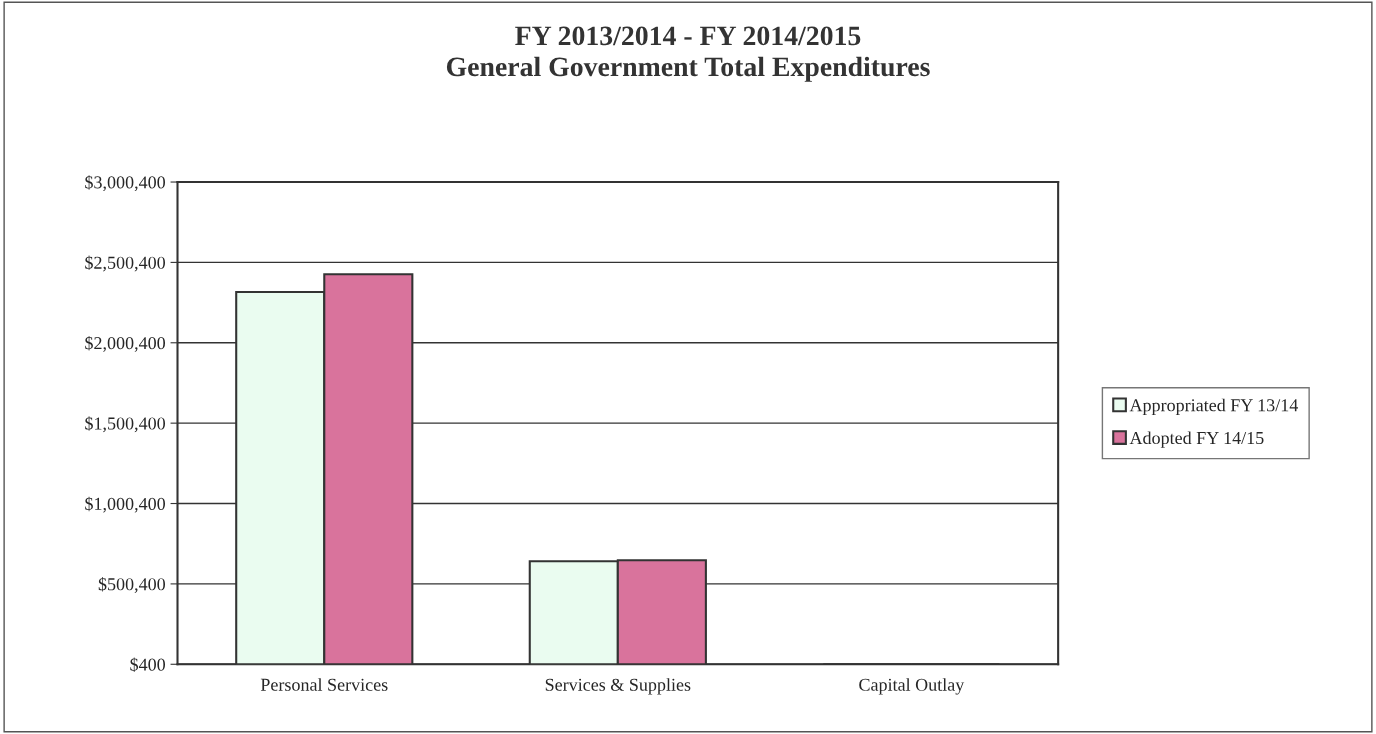  I want to click on y-tick-label: $400, so click(148, 664).